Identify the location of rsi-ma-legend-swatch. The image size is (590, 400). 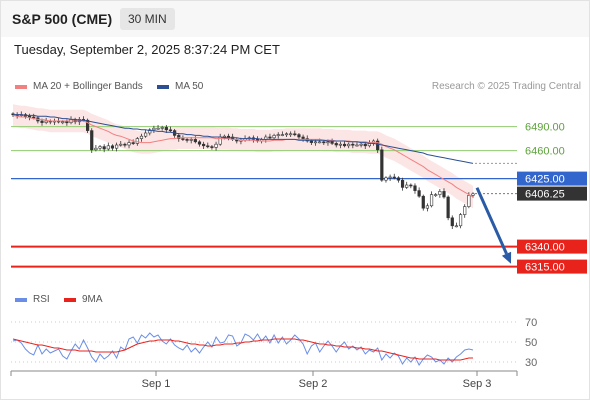
(70, 300).